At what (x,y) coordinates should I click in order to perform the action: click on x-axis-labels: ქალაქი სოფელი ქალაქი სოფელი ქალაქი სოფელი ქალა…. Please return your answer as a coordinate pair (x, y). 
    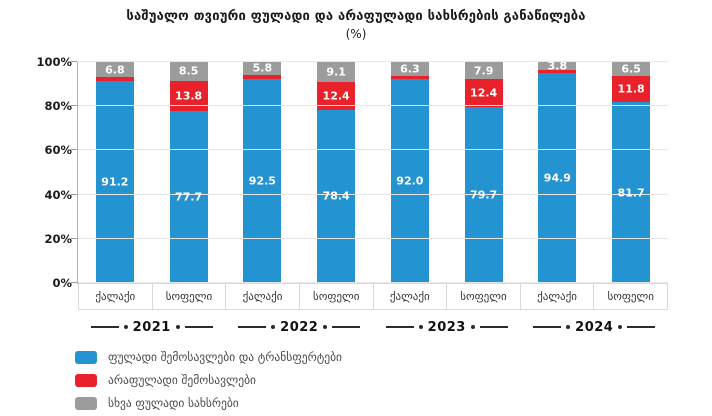
    Looking at the image, I should click on (373, 296).